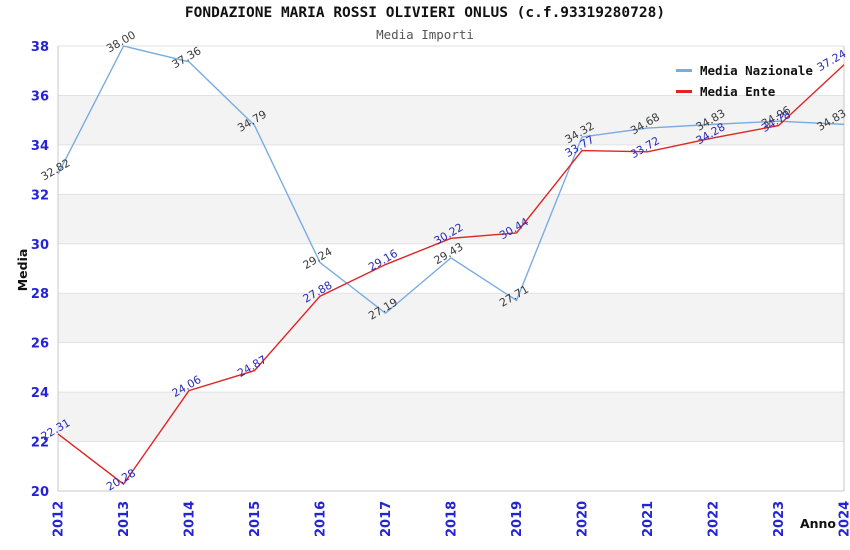 The height and width of the screenshot is (550, 850). What do you see at coordinates (318, 258) in the screenshot?
I see `data-label: 29.24` at bounding box center [318, 258].